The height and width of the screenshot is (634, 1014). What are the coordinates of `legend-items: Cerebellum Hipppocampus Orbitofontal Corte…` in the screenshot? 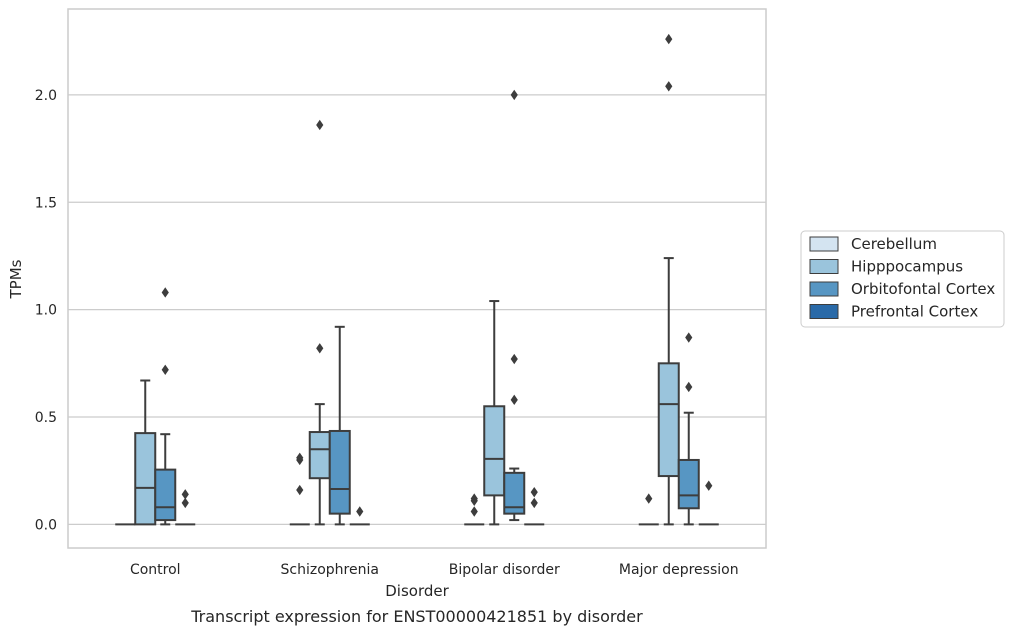 It's located at (902, 278).